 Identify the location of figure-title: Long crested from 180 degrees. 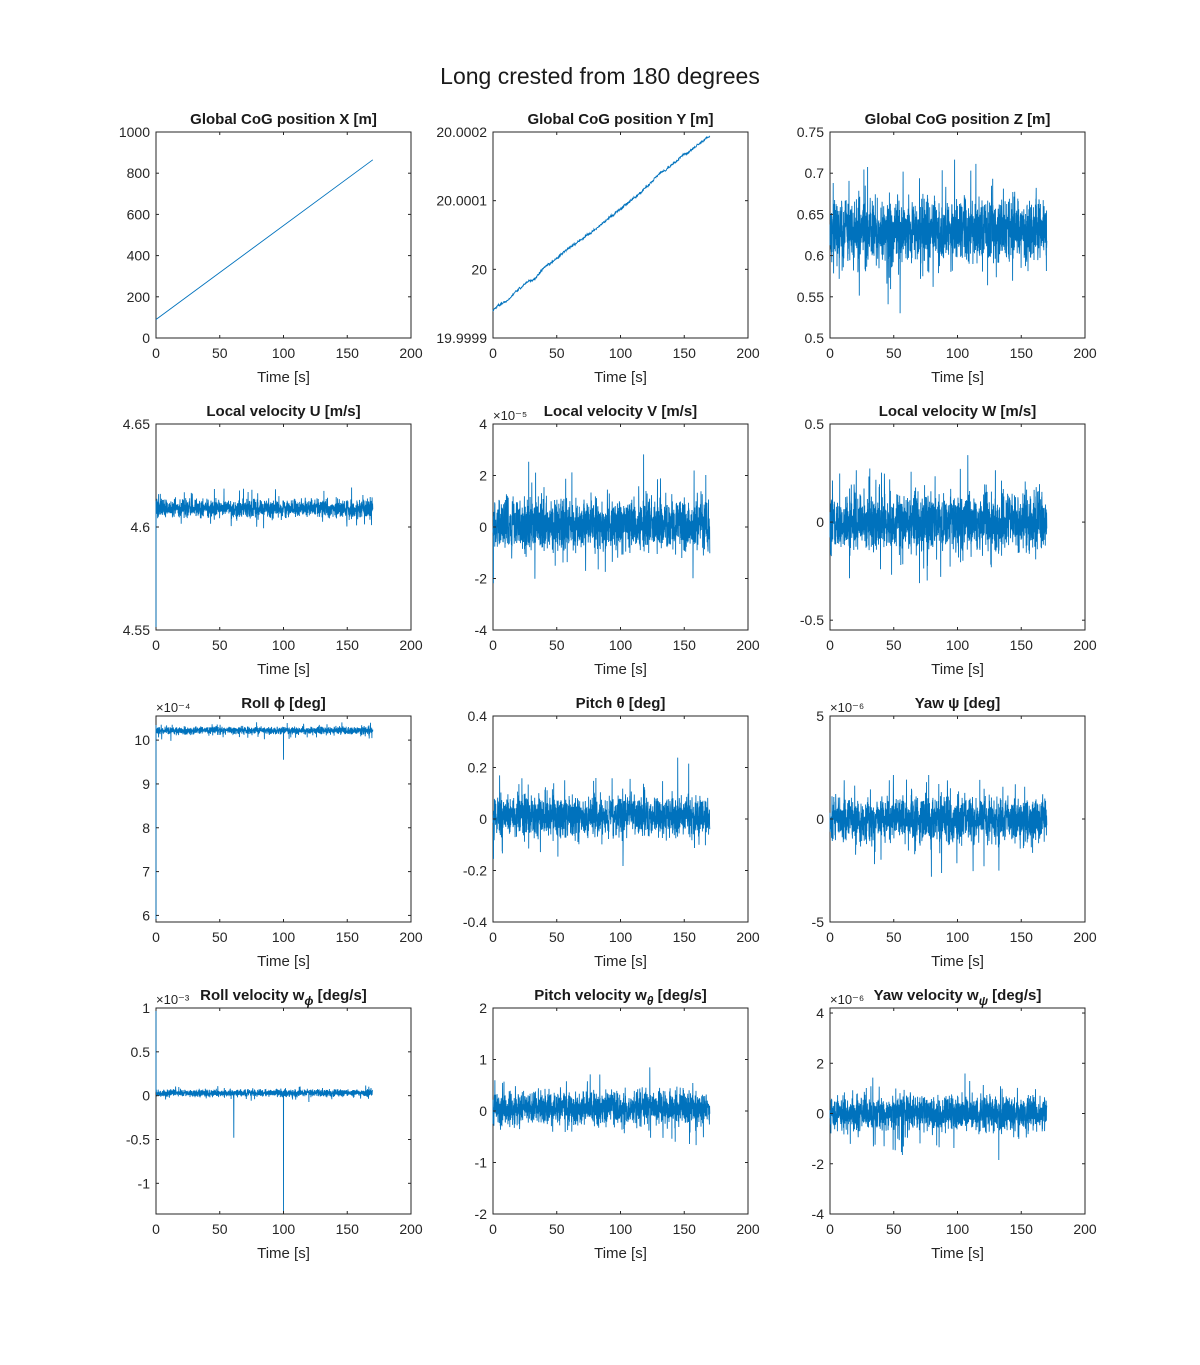
(600, 76).